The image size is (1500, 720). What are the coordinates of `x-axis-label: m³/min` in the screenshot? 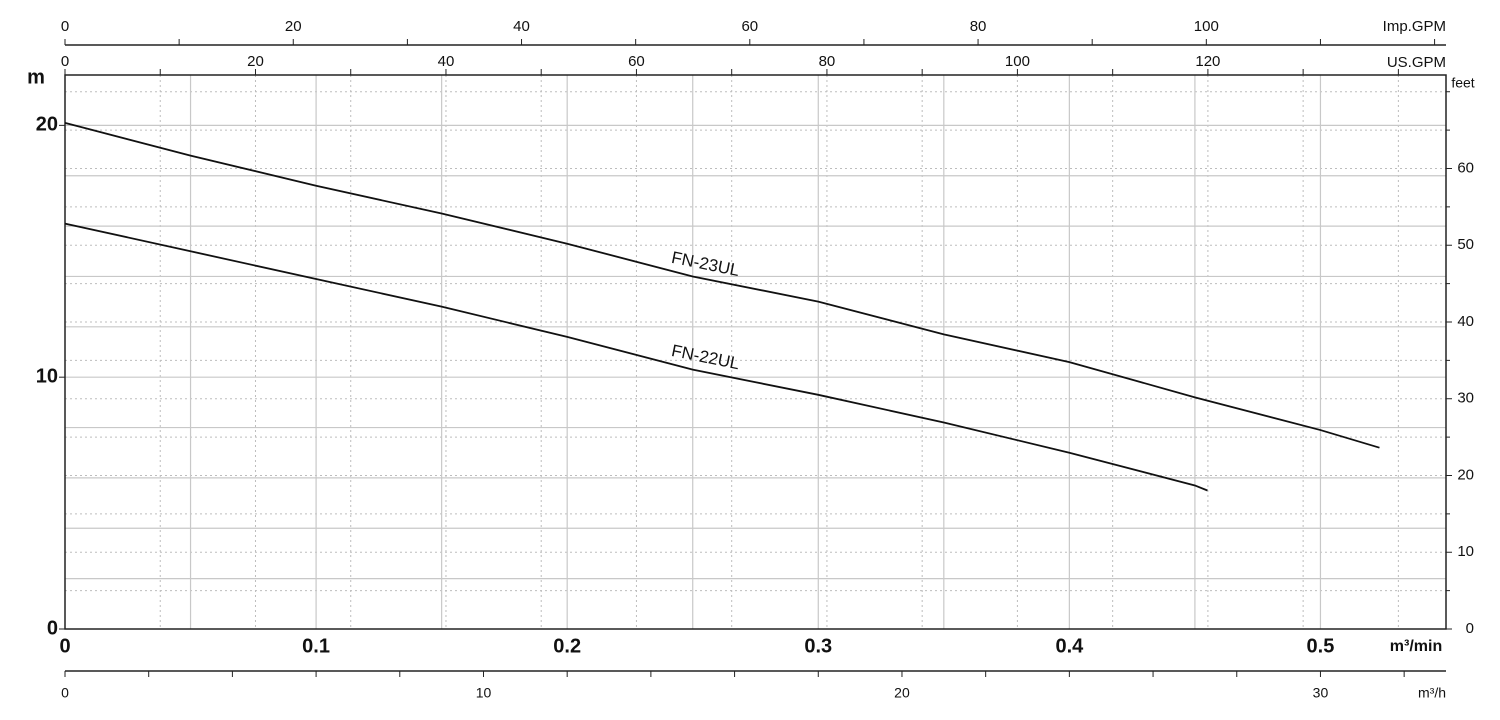 It's located at (1416, 646).